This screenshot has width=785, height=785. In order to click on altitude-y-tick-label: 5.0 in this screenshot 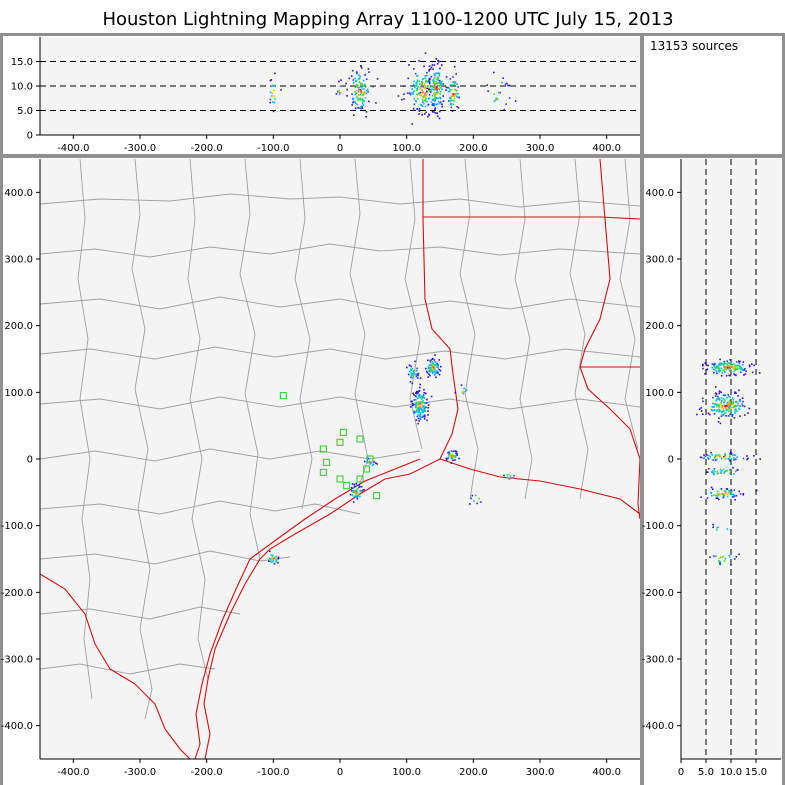, I will do `click(25, 111)`.